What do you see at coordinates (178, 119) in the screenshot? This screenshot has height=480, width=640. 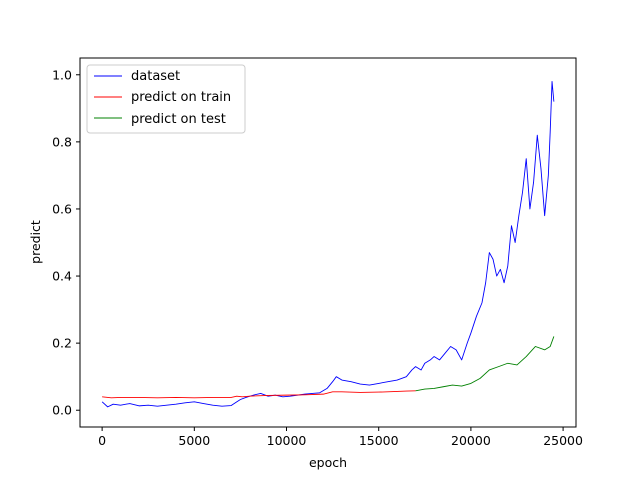 I see `legend-label-predict-on-test: predict on test` at bounding box center [178, 119].